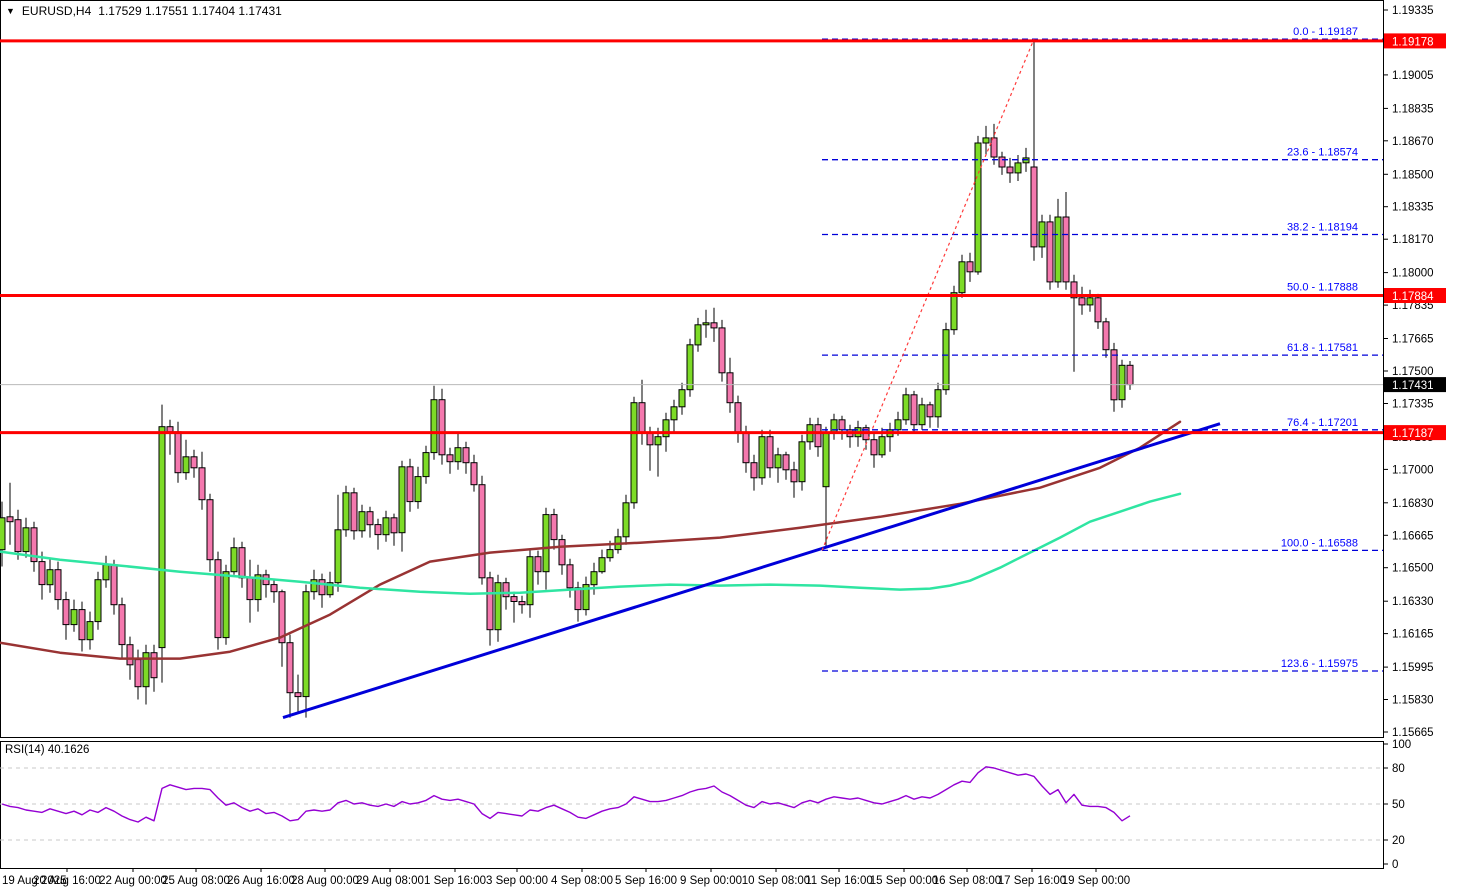 This screenshot has height=896, width=1479. Describe the element at coordinates (455, 881) in the screenshot. I see `time-axis-label: 1 Sep 16:00` at that location.